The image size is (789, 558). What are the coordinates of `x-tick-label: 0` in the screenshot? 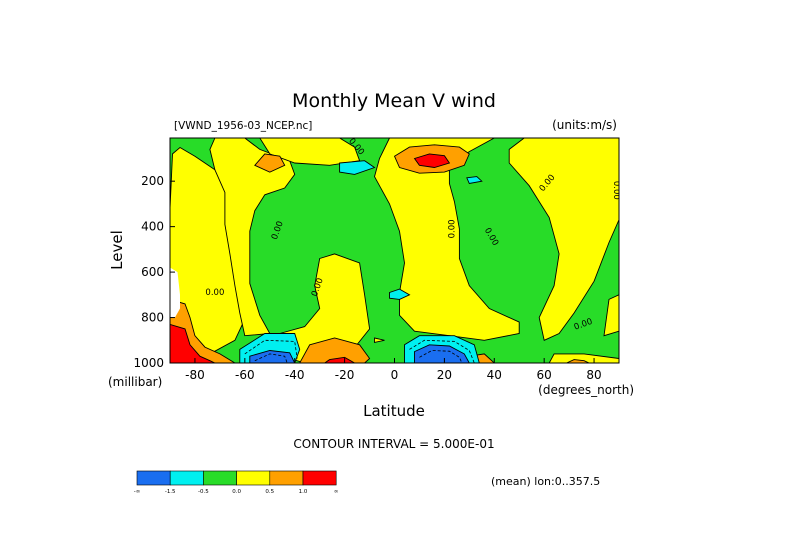 It's located at (395, 375).